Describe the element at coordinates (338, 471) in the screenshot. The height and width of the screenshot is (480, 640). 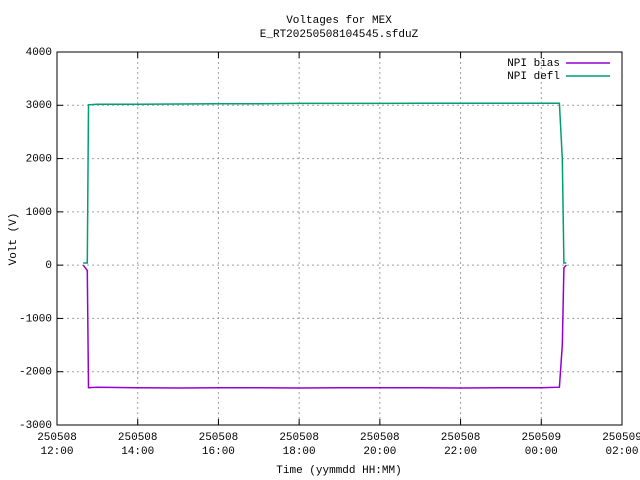
I see `x-axis-label: Time (yymmdd HH:MM)` at that location.